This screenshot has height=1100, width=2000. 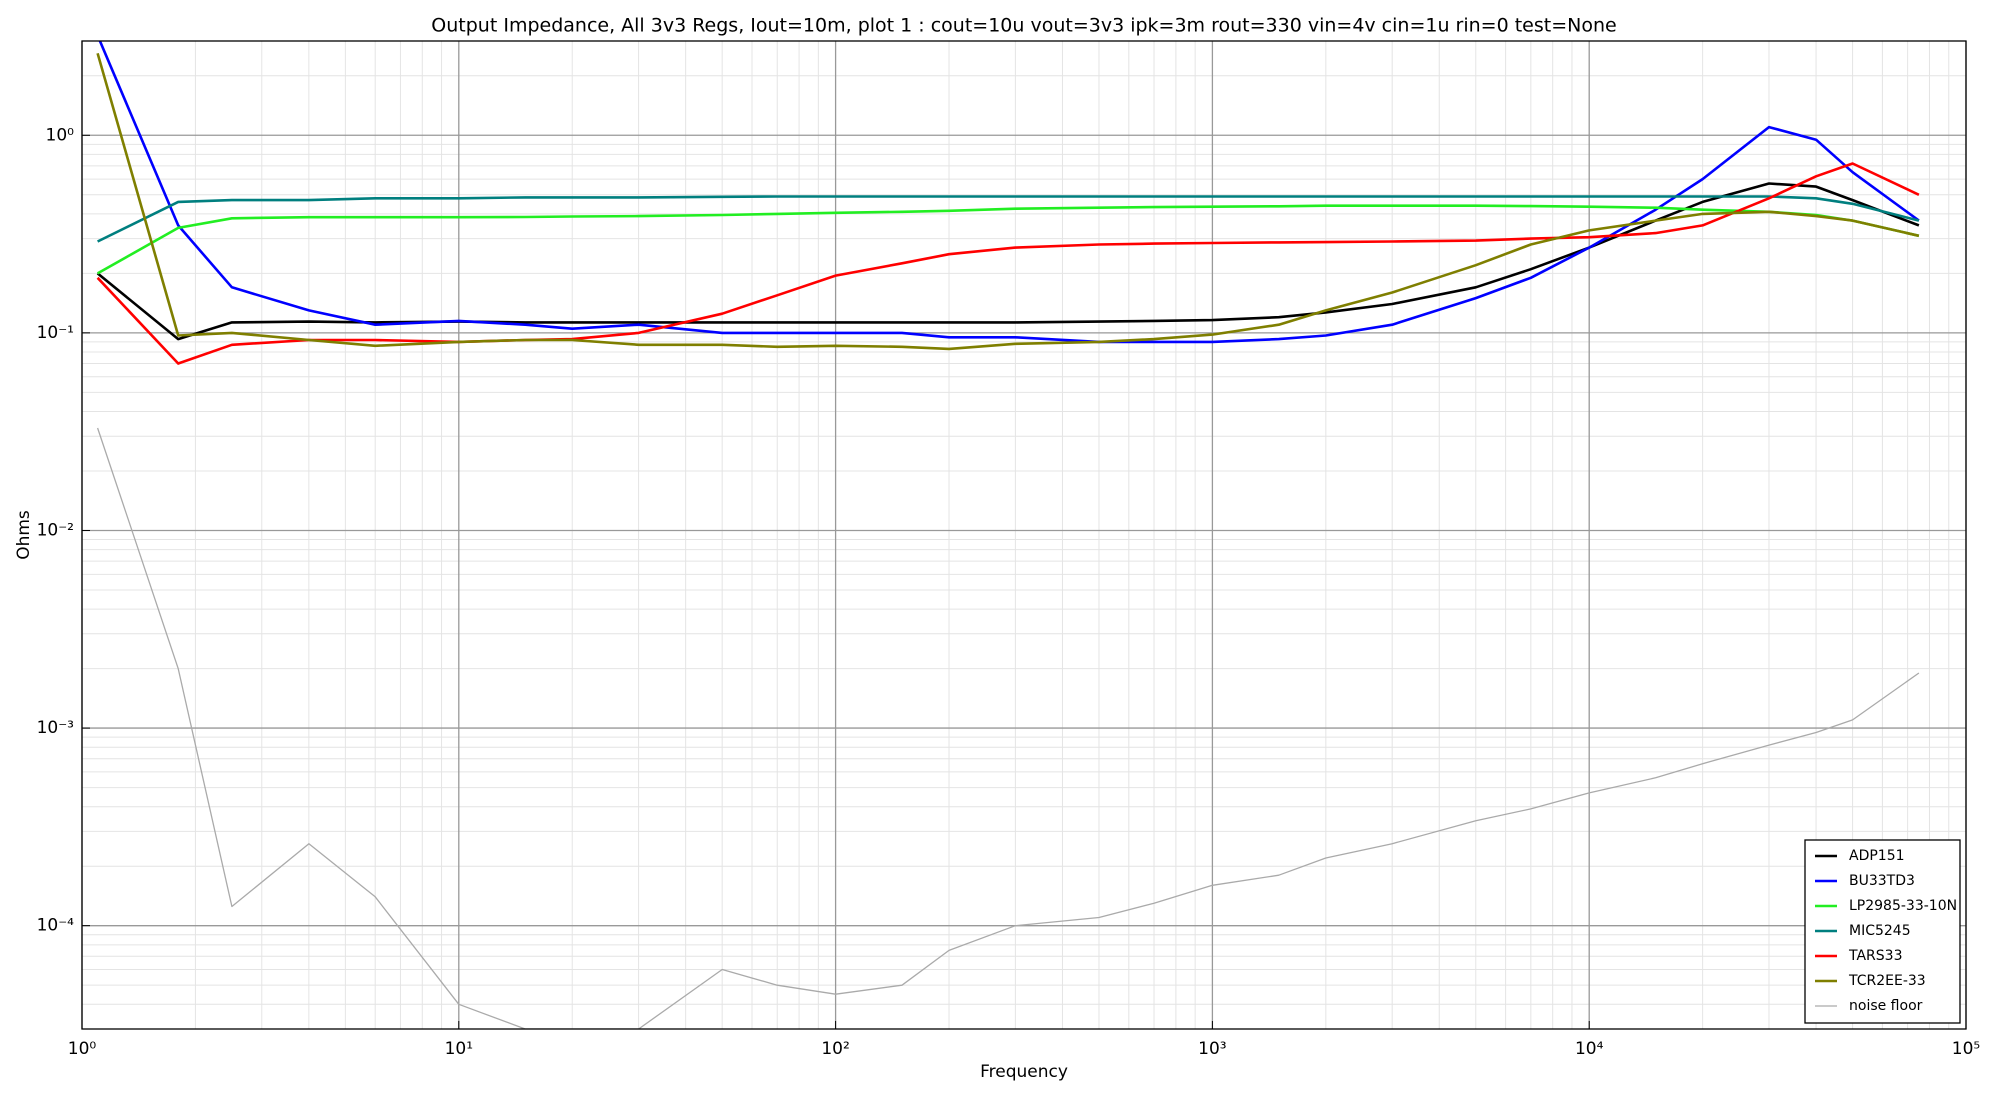 I want to click on x-tick-label: 10², so click(x=835, y=1049).